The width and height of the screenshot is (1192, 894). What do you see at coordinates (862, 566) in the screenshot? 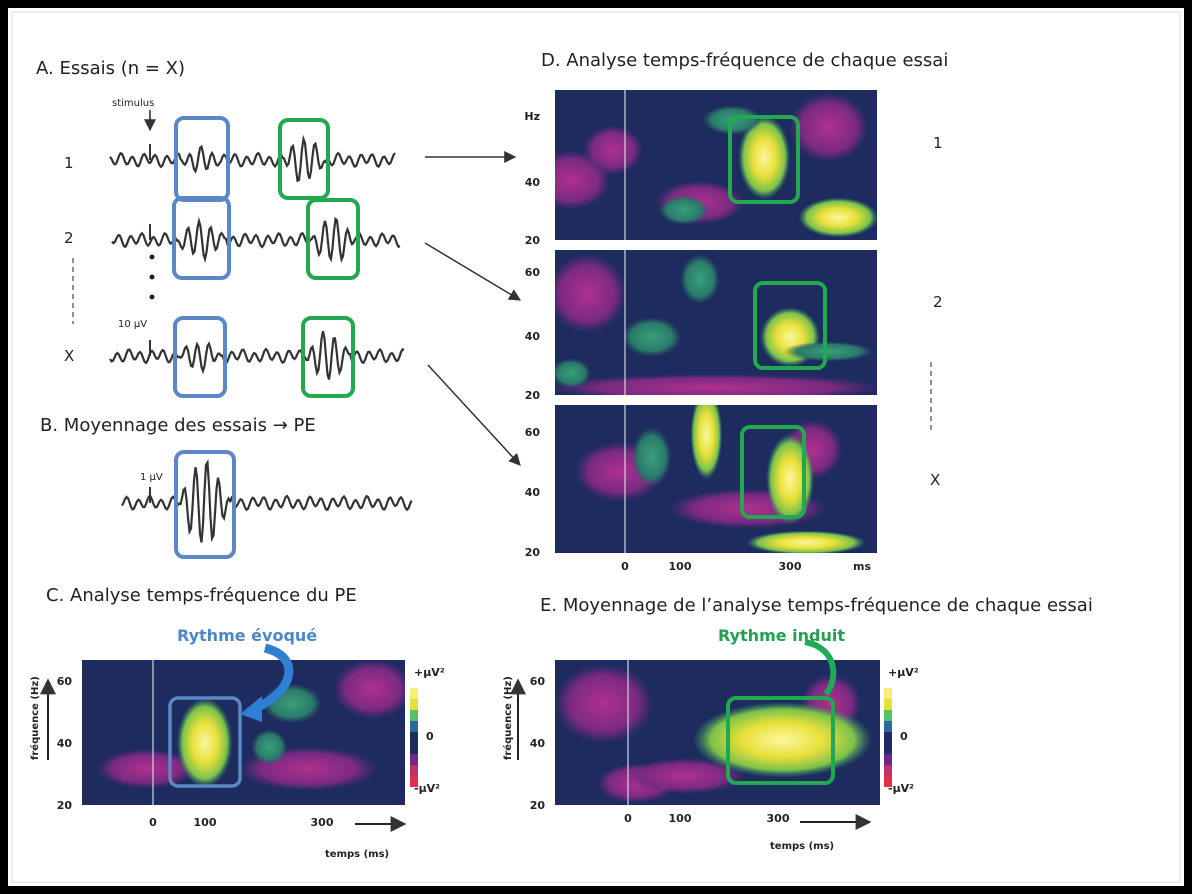
I see `tick-label: ms` at bounding box center [862, 566].